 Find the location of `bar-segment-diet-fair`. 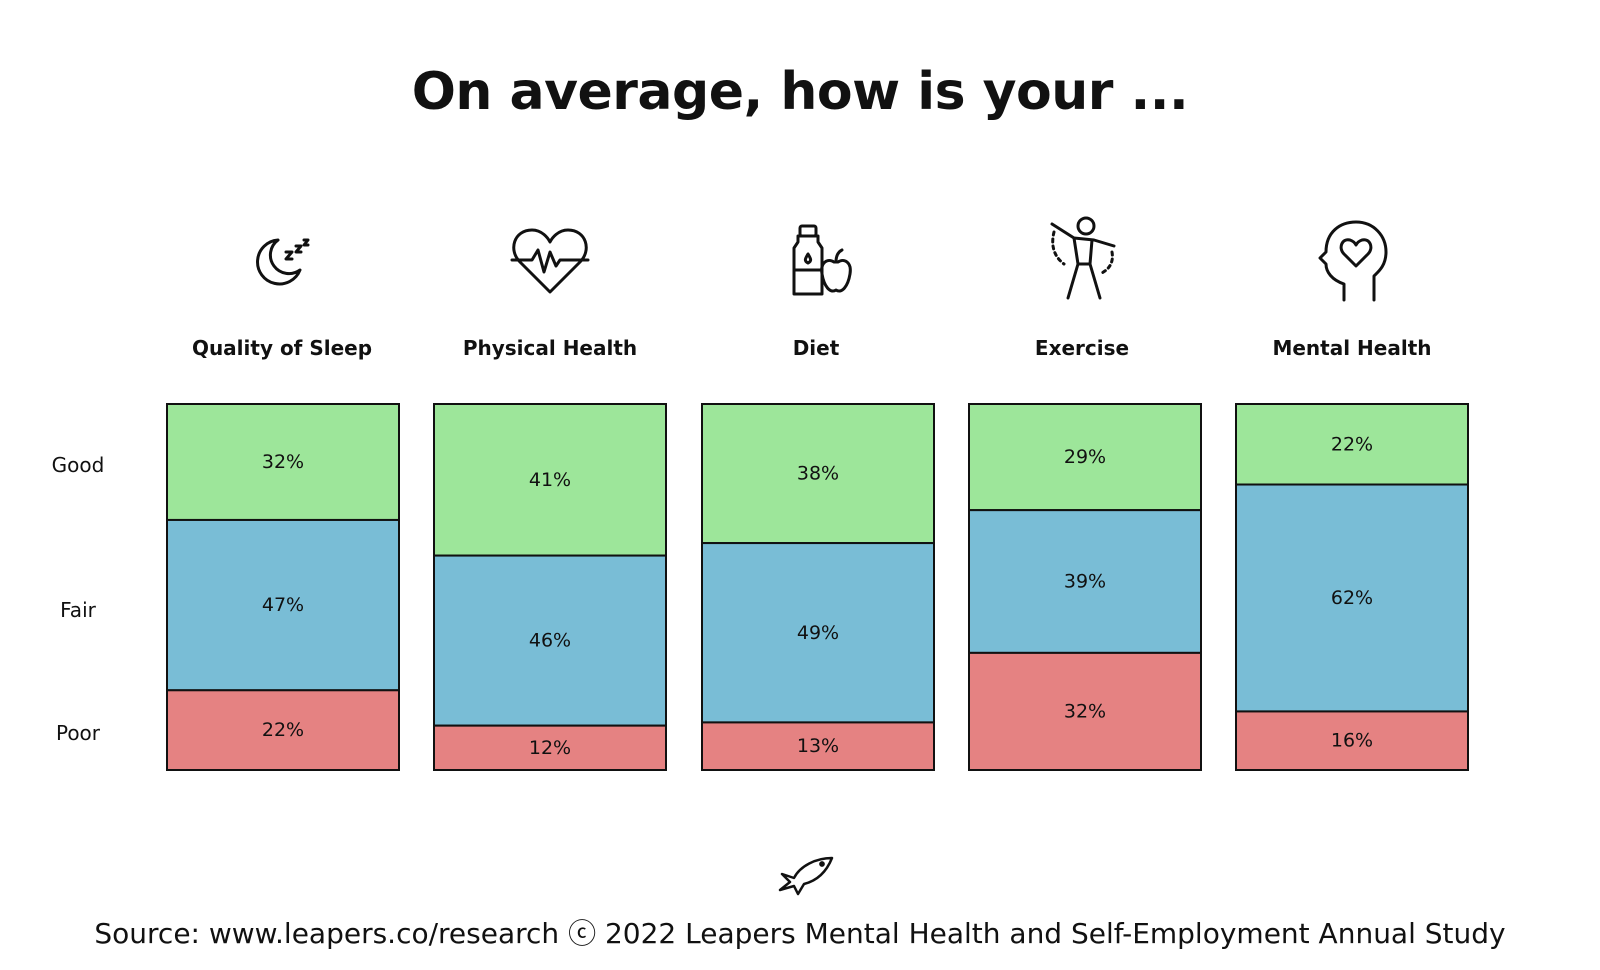

bar-segment-diet-fair is located at coordinates (818, 633).